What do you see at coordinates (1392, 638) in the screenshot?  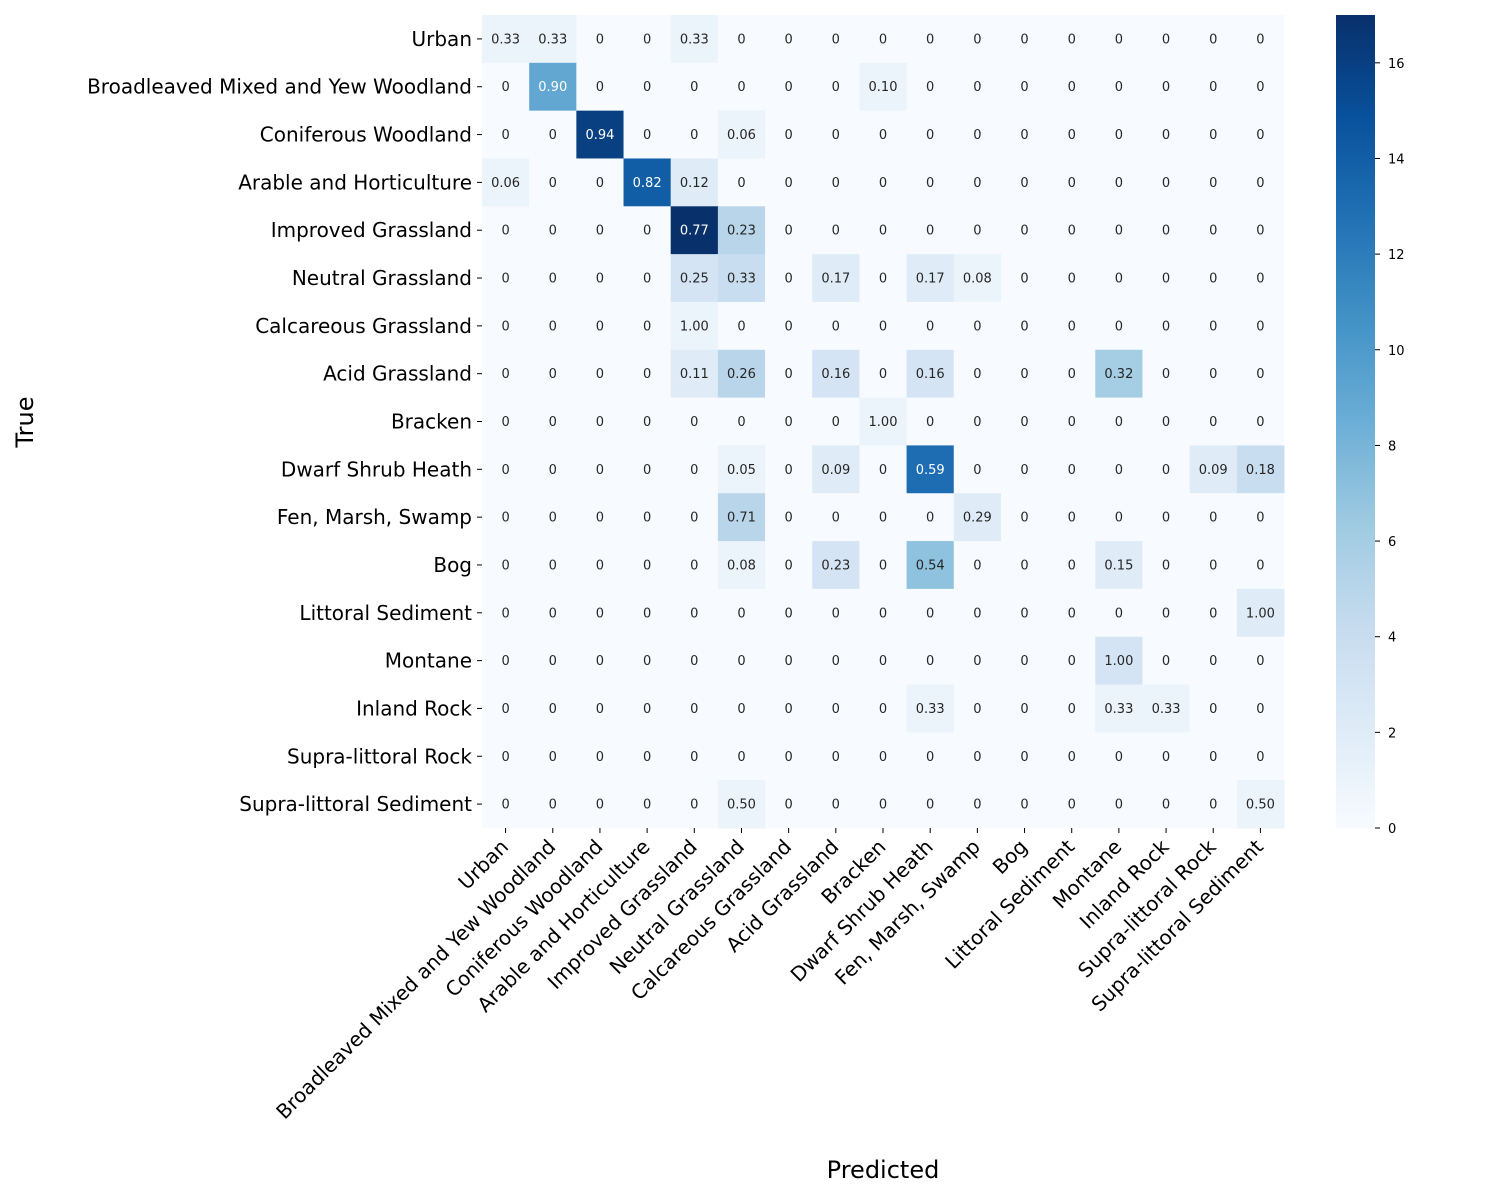 I see `colorbar-tick-label: 4` at bounding box center [1392, 638].